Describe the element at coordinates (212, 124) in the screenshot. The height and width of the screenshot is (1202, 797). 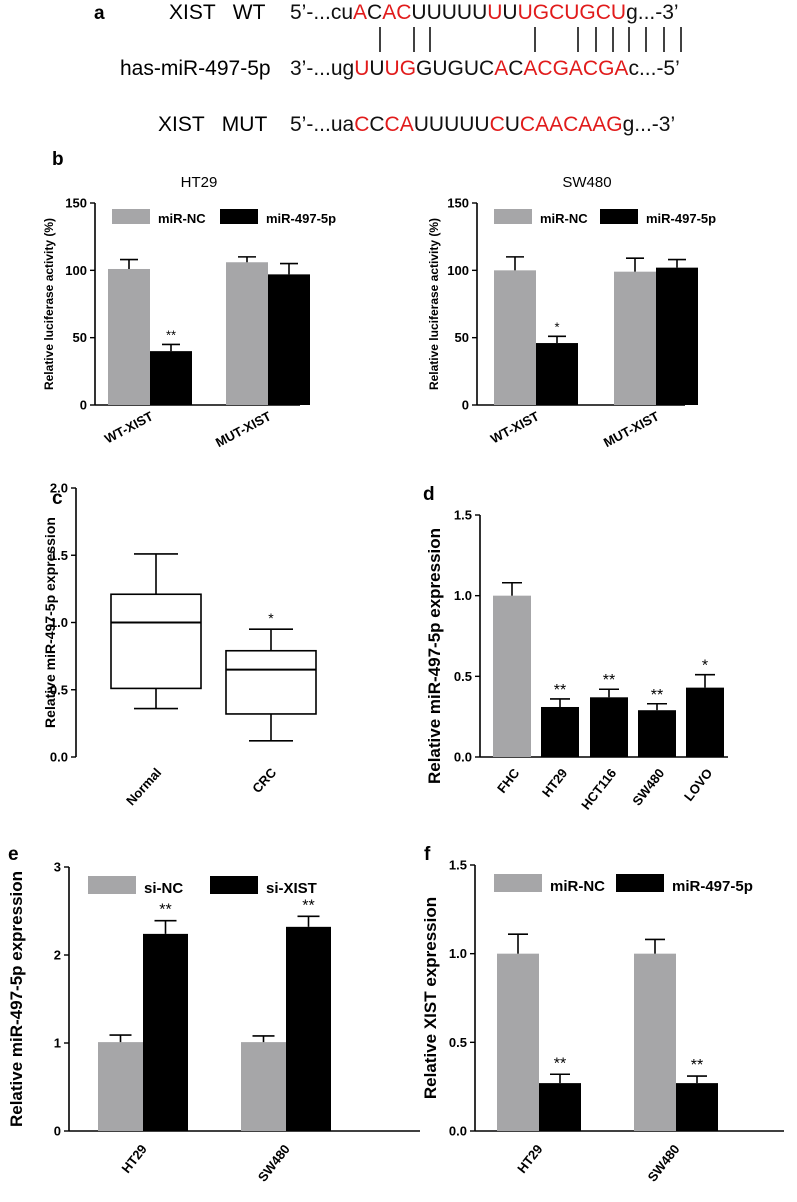
I see `xist-mut-label: XIST MUT` at that location.